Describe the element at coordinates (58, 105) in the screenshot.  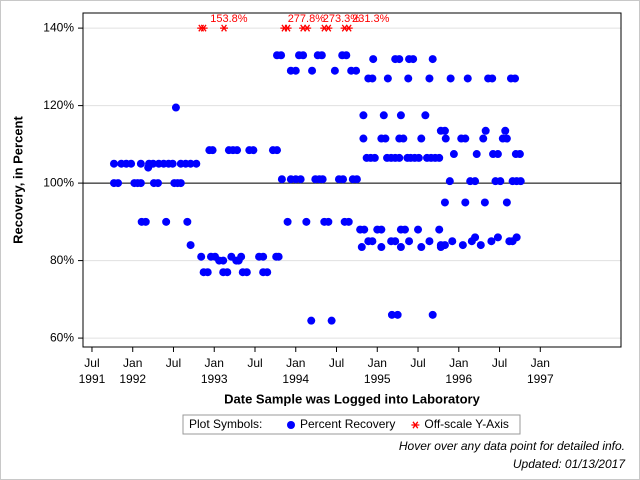
I see `y-tick-label: 120%` at that location.